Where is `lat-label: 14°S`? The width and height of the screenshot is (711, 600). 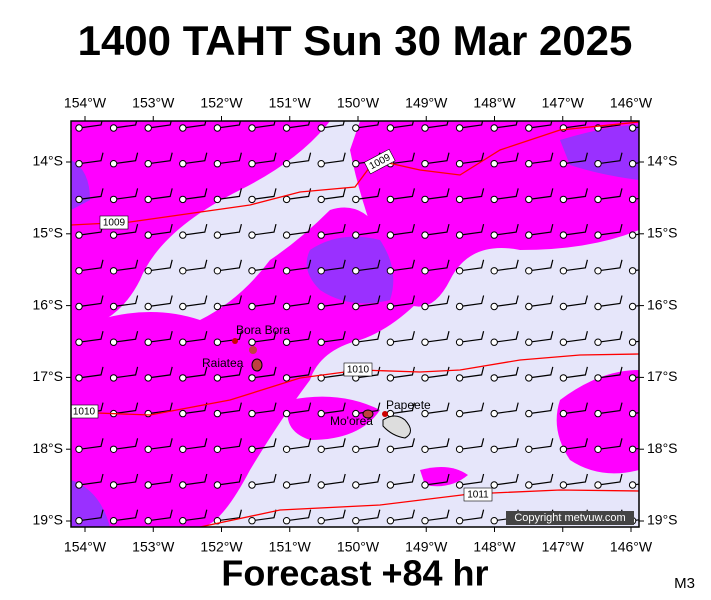 lat-label: 14°S is located at coordinates (662, 161).